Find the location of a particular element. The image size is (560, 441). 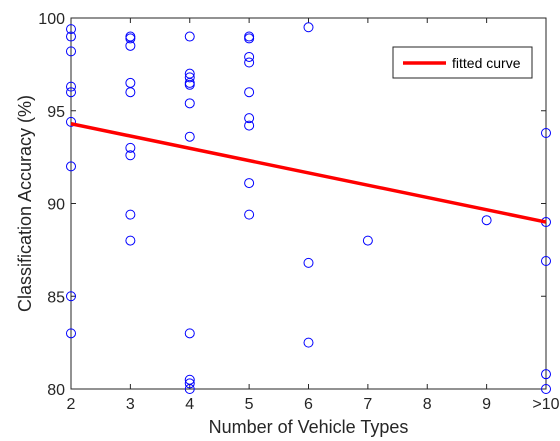

x-tick-label: 5 is located at coordinates (249, 404).